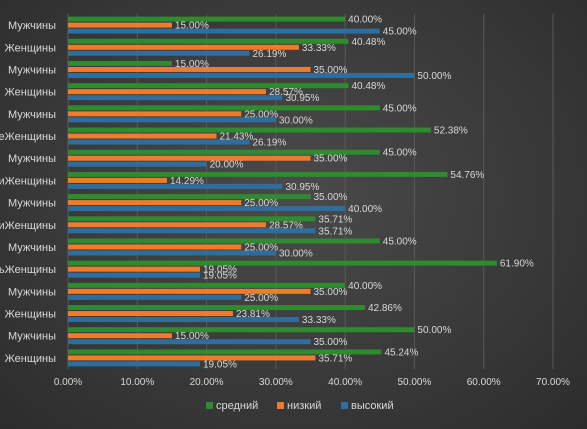  I want to click on legend-label: высокий, so click(372, 406).